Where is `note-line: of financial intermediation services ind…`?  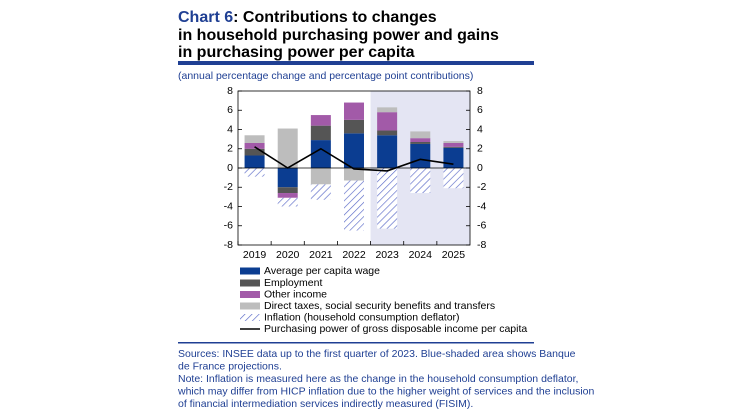 note-line: of financial intermediation services ind… is located at coordinates (325, 404).